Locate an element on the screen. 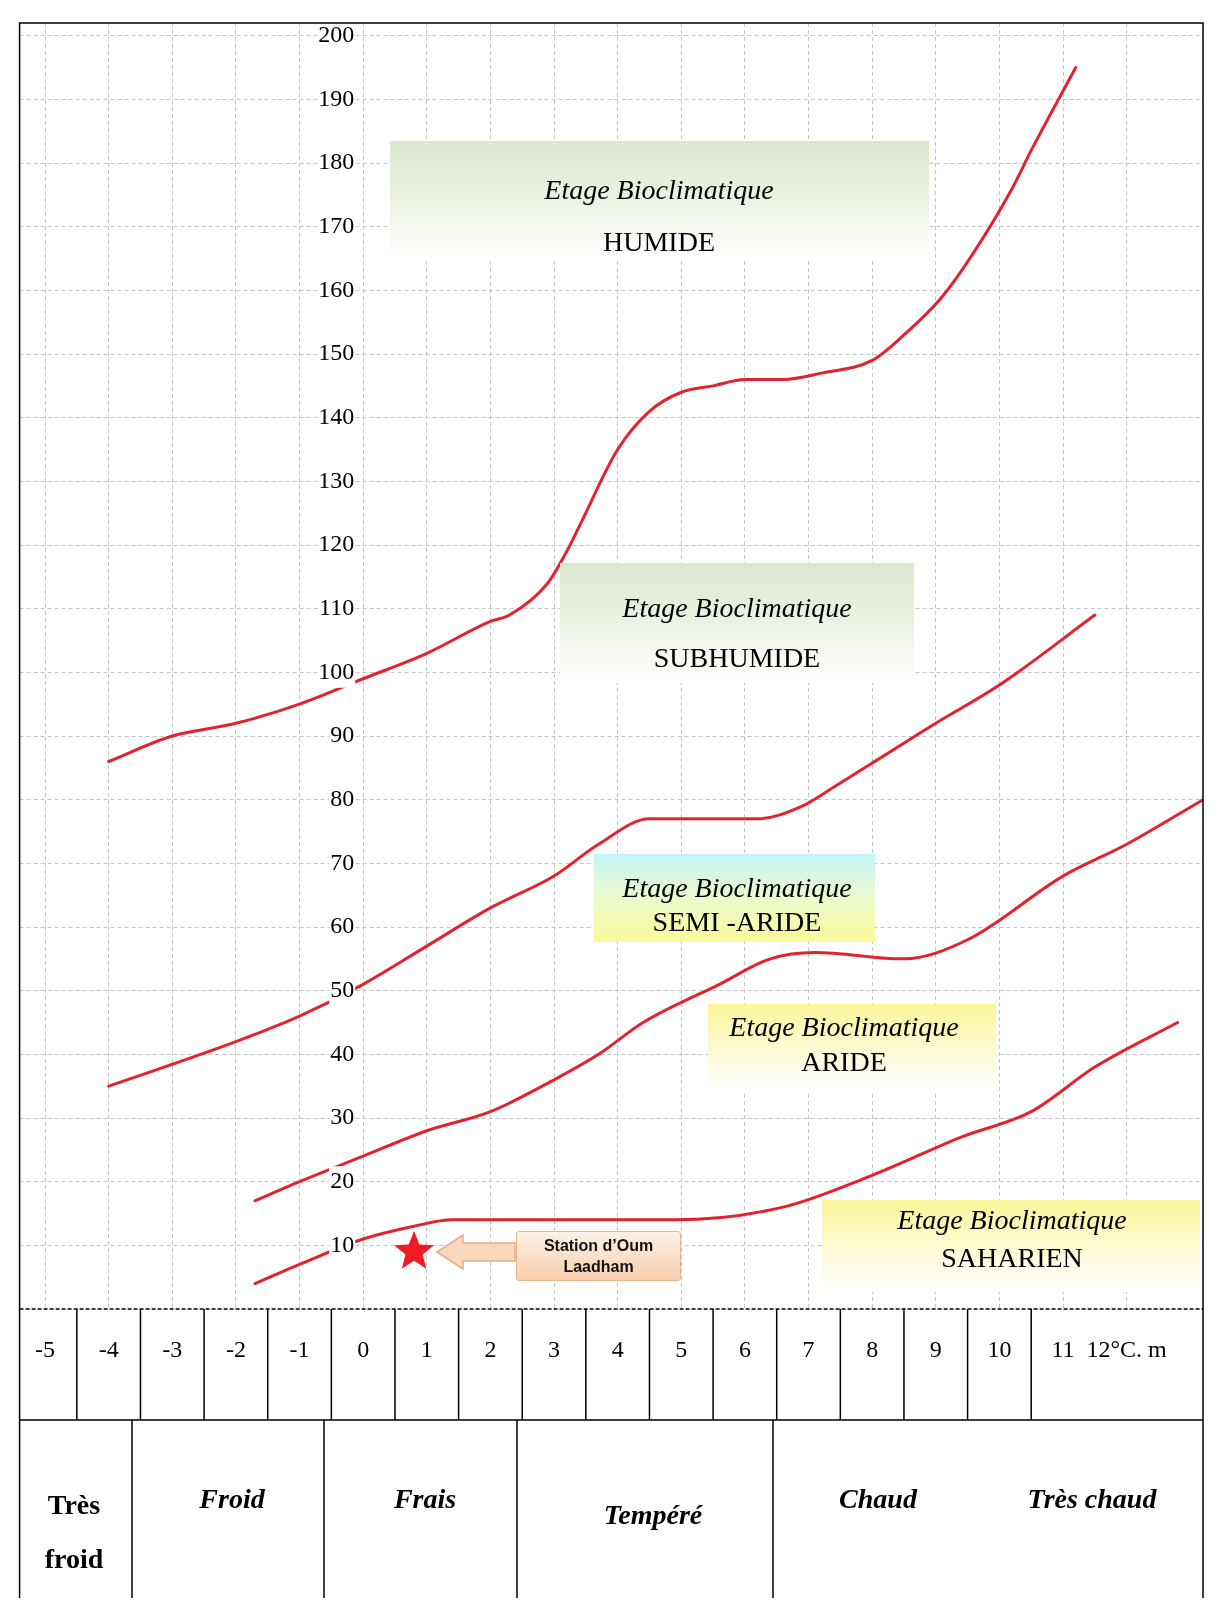  y-tick-label: 190 is located at coordinates (336, 97).